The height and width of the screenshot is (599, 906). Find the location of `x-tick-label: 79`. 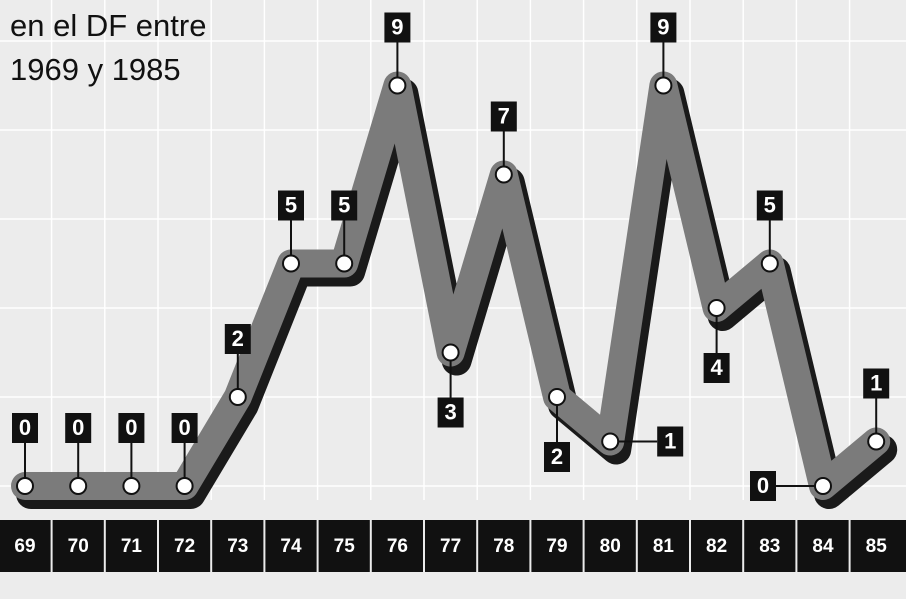

x-tick-label: 79 is located at coordinates (556, 546).